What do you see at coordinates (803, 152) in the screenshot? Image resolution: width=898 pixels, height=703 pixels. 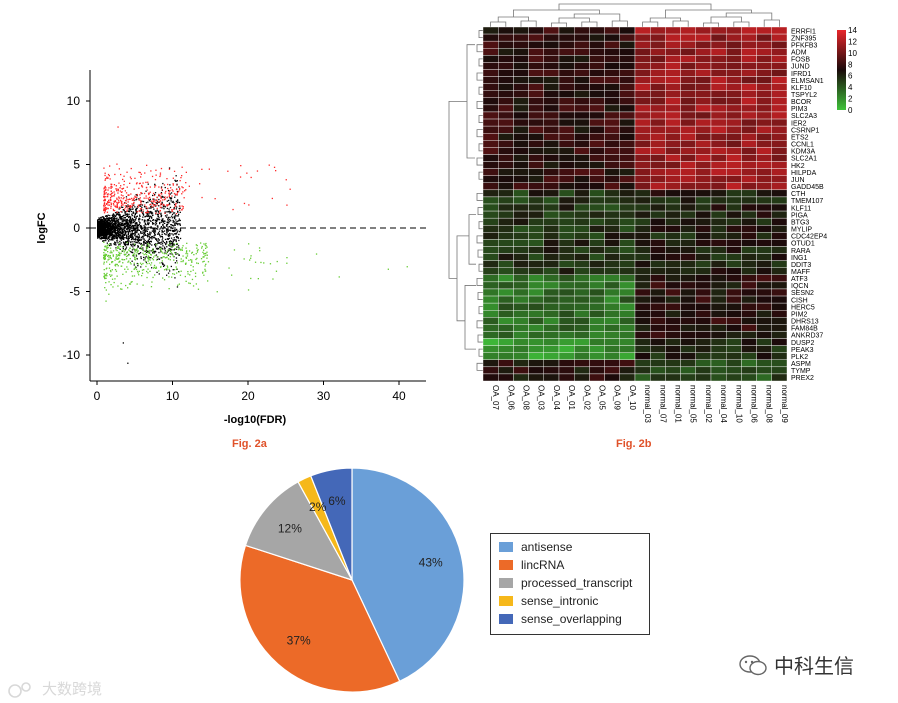 I see `heatmap-row-label: KDM3A` at bounding box center [803, 152].